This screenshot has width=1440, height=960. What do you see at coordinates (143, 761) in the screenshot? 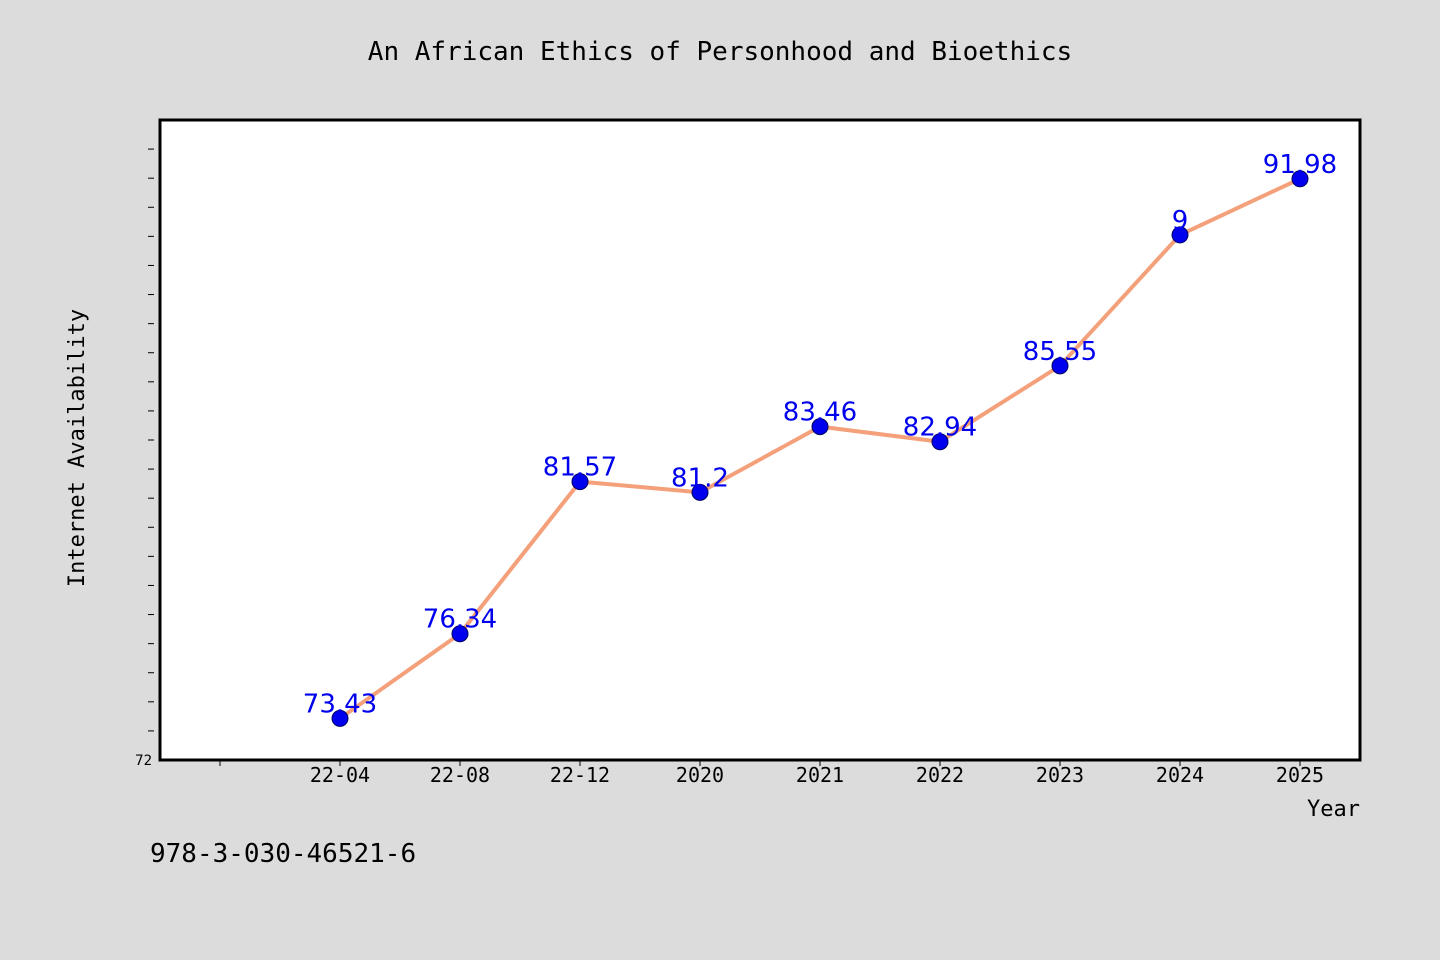
I see `y-tick-label: 72` at bounding box center [143, 761].